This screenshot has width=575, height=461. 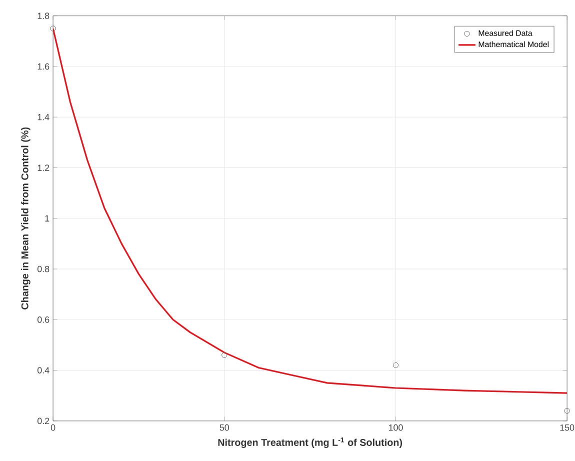 What do you see at coordinates (44, 168) in the screenshot?
I see `y-tick-label: 1.2` at bounding box center [44, 168].